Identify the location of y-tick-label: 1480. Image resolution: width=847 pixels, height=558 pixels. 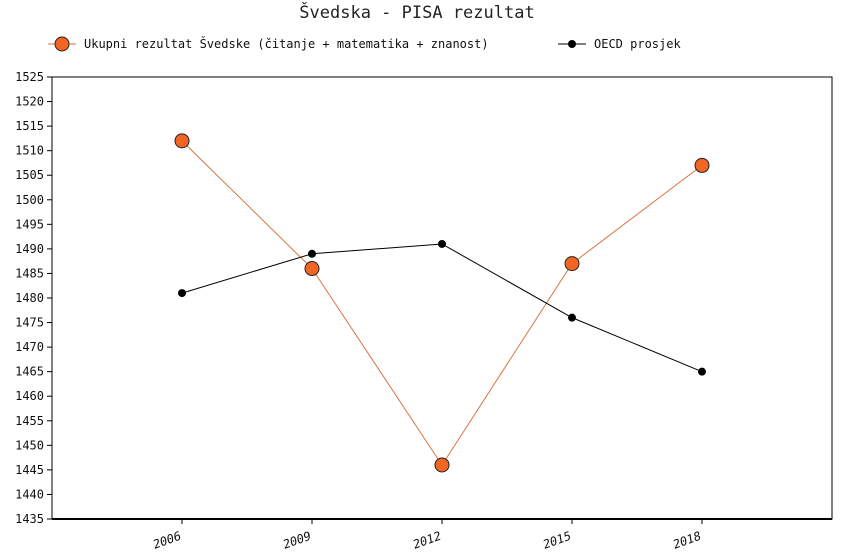
(29, 298).